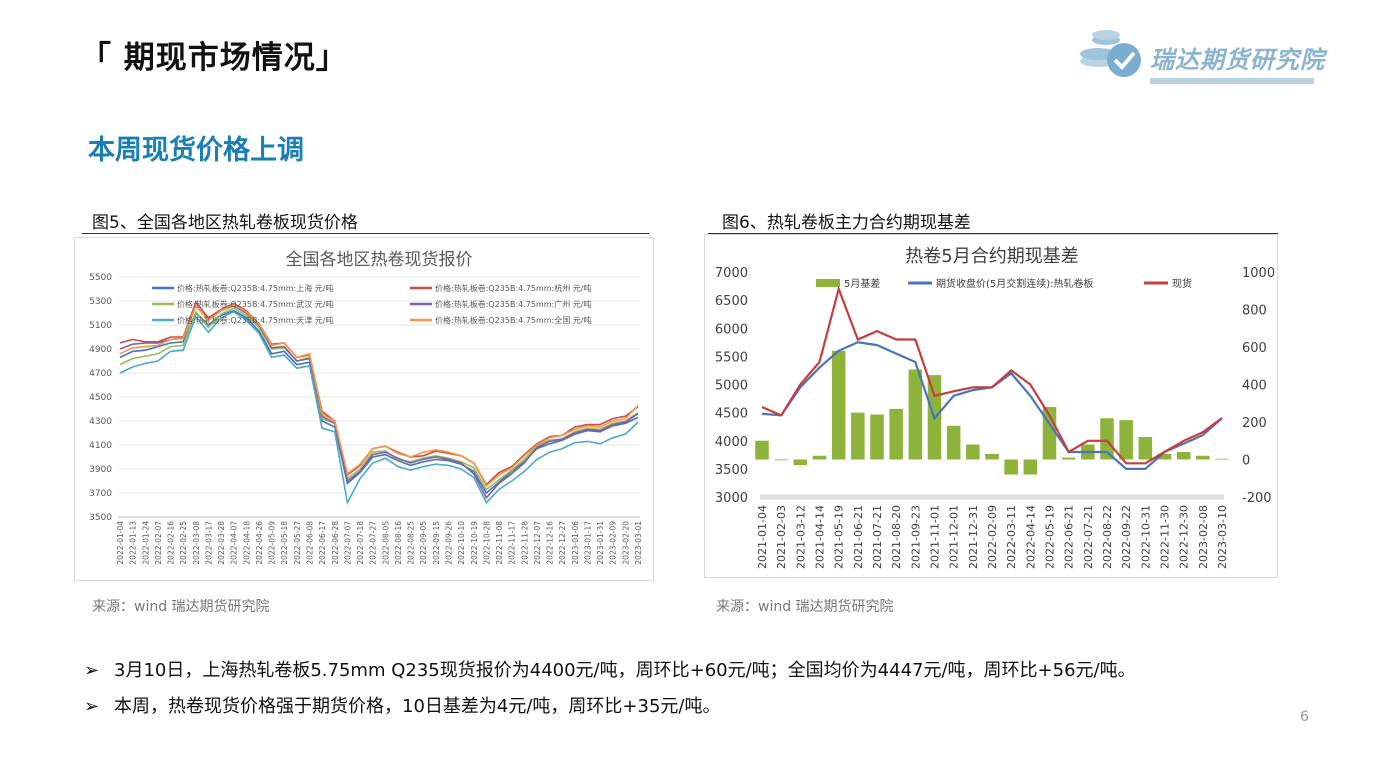 This screenshot has width=1387, height=780. What do you see at coordinates (513, 288) in the screenshot?
I see `legend-label: 价格:热轧板卷:Q235B:4.75mm:杭州 元/吨` at bounding box center [513, 288].